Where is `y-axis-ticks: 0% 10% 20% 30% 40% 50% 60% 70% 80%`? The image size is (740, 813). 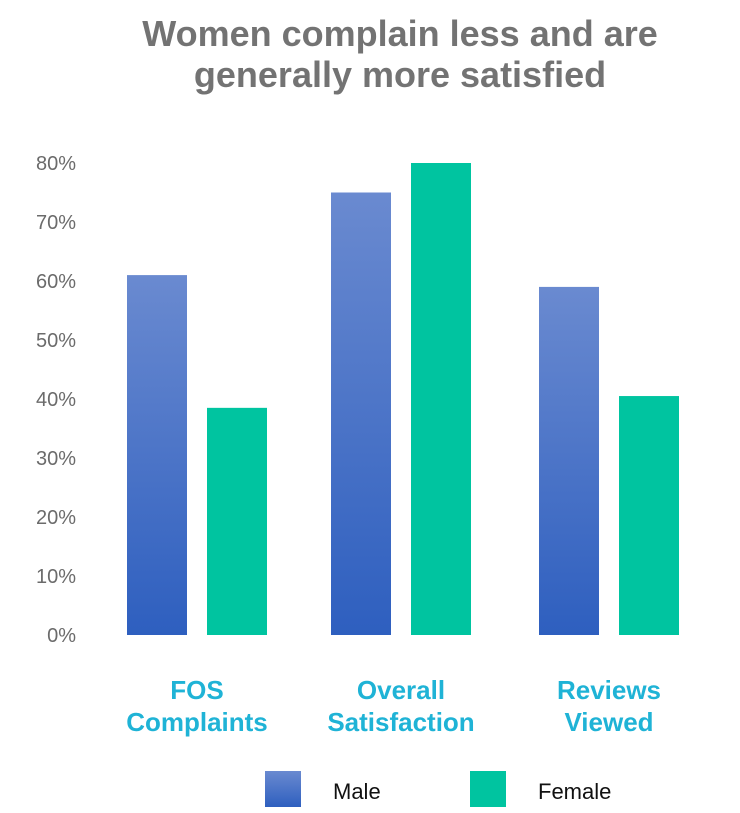 y-axis-ticks: 0% 10% 20% 30% 40% 50% 60% 70% 80% is located at coordinates (56, 400).